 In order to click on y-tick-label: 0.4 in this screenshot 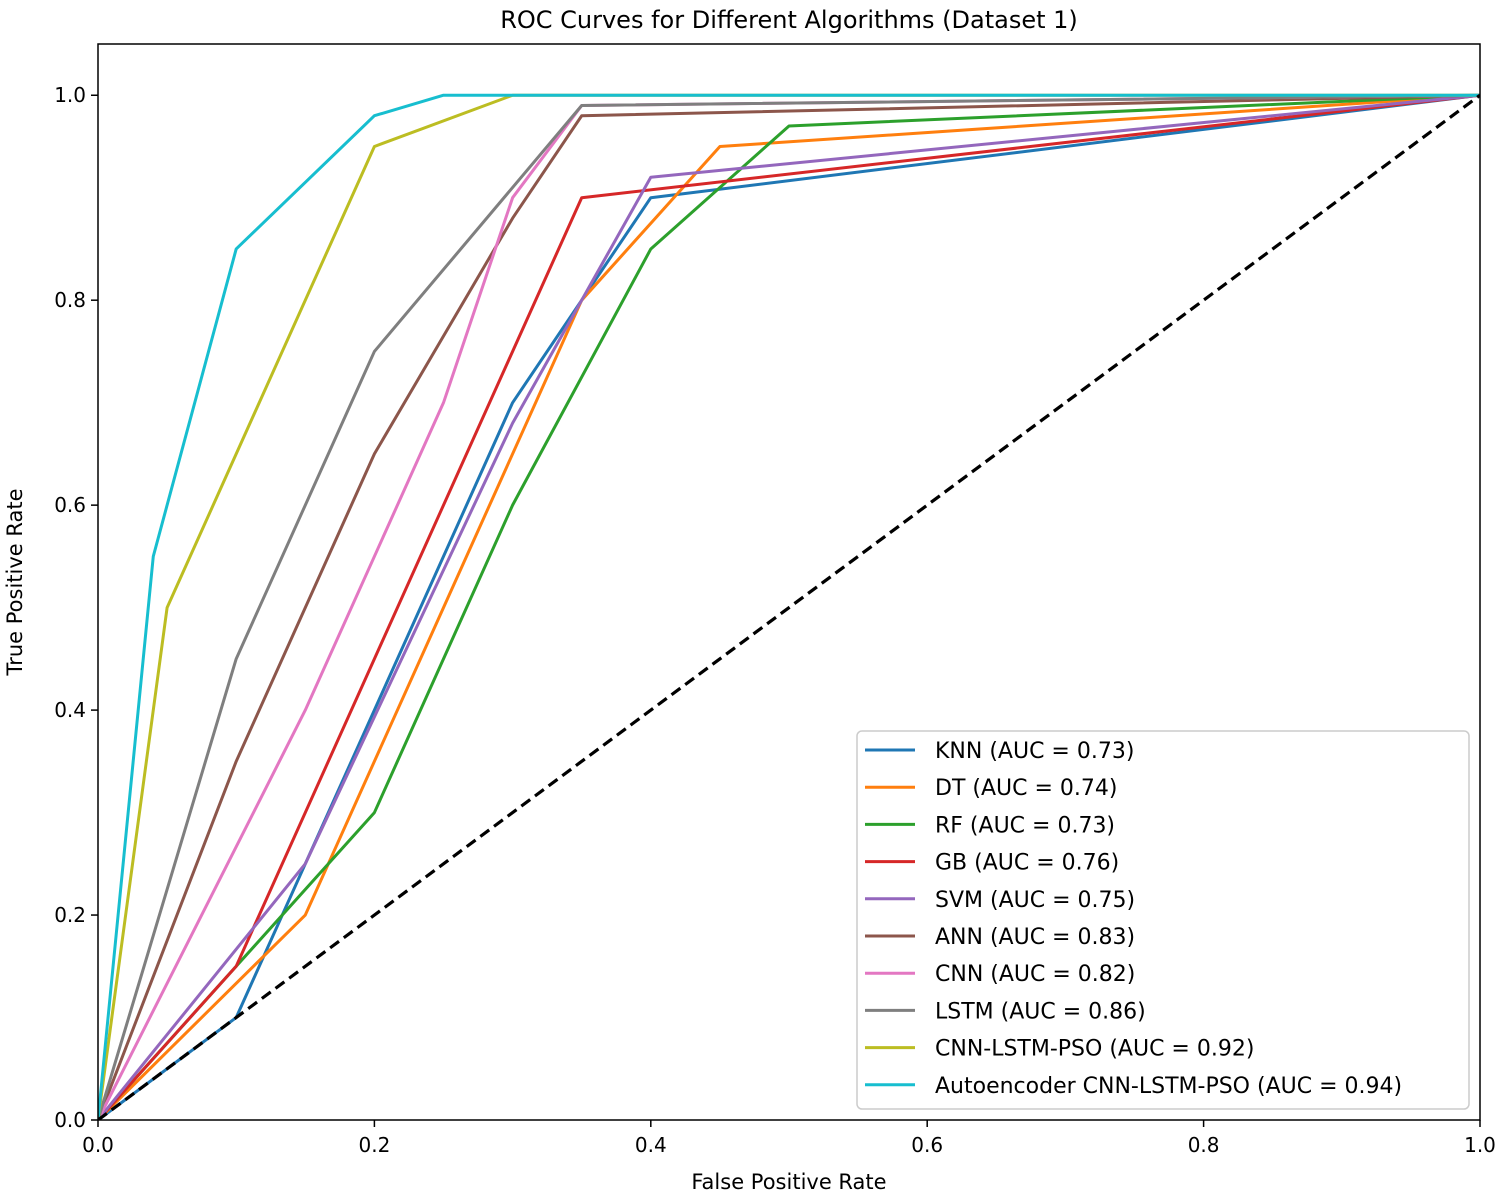, I will do `click(70, 710)`.